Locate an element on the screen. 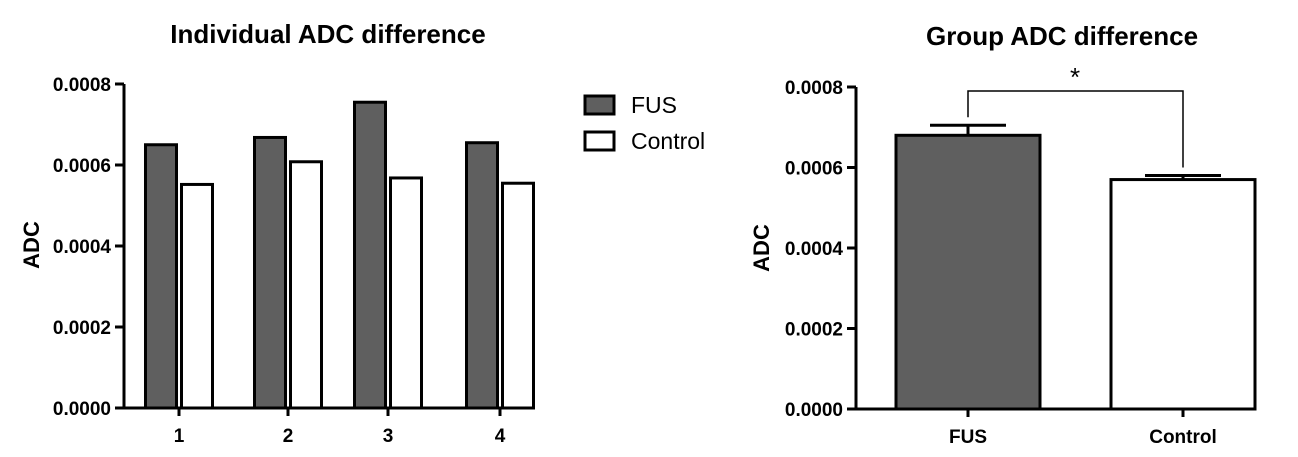 This screenshot has height=457, width=1298. chart1-legend: FUS Control is located at coordinates (644, 123).